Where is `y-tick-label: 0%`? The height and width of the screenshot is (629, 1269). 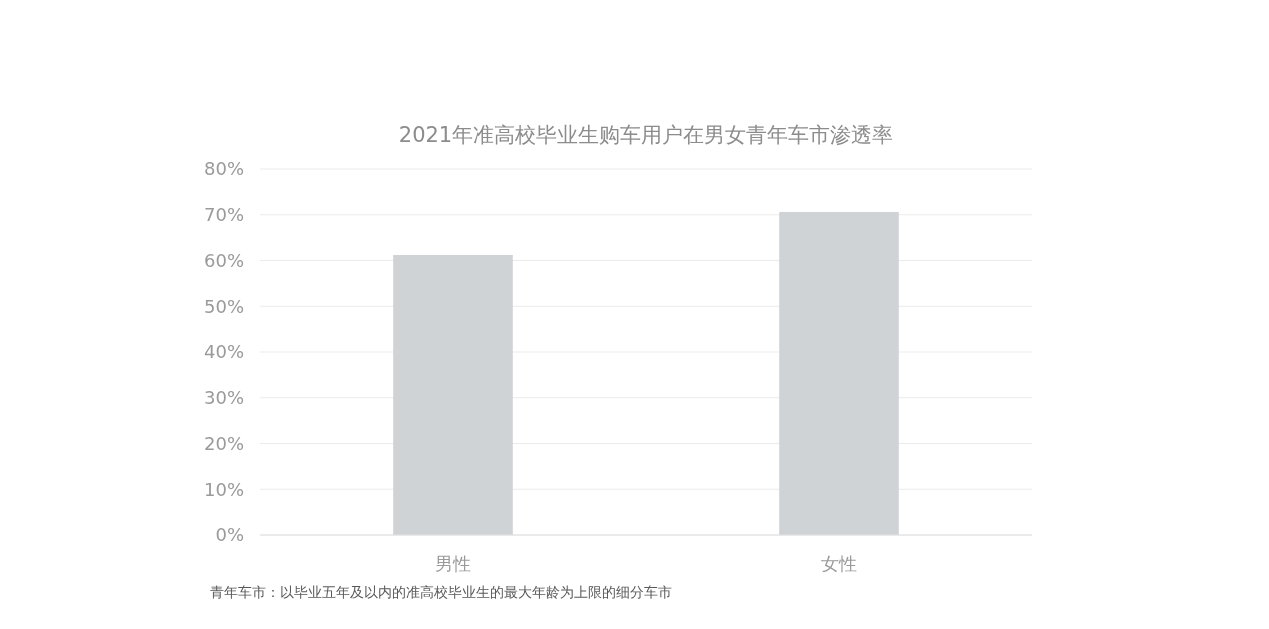 y-tick-label: 0% is located at coordinates (229, 535).